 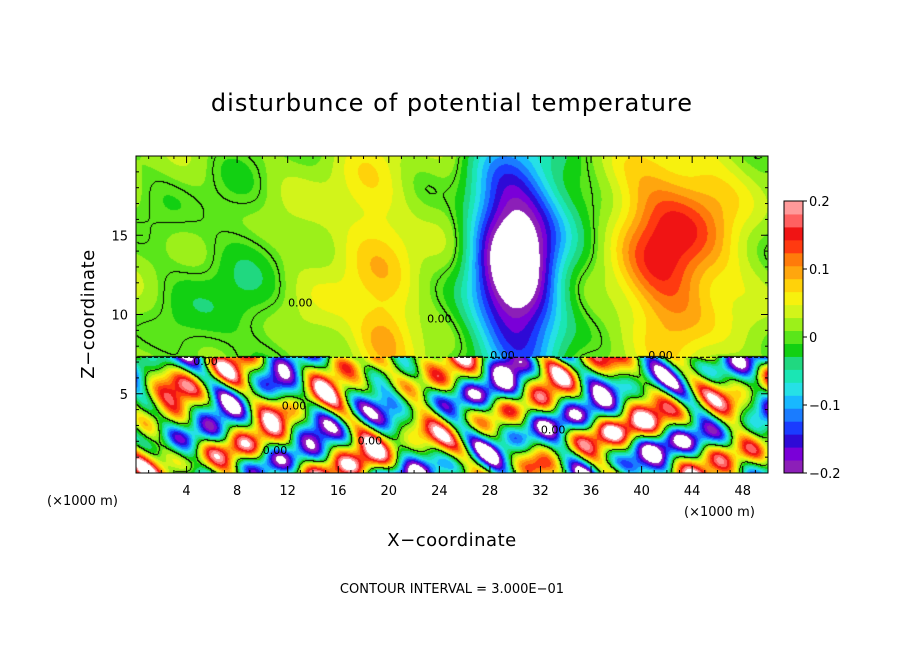 What do you see at coordinates (591, 491) in the screenshot?
I see `x-tick-label: 36` at bounding box center [591, 491].